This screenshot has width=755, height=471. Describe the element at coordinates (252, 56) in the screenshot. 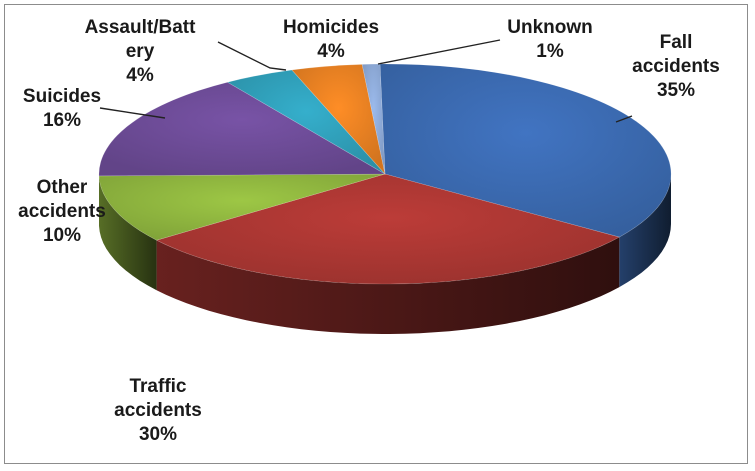

I see `leader-line-assault-battery` at that location.